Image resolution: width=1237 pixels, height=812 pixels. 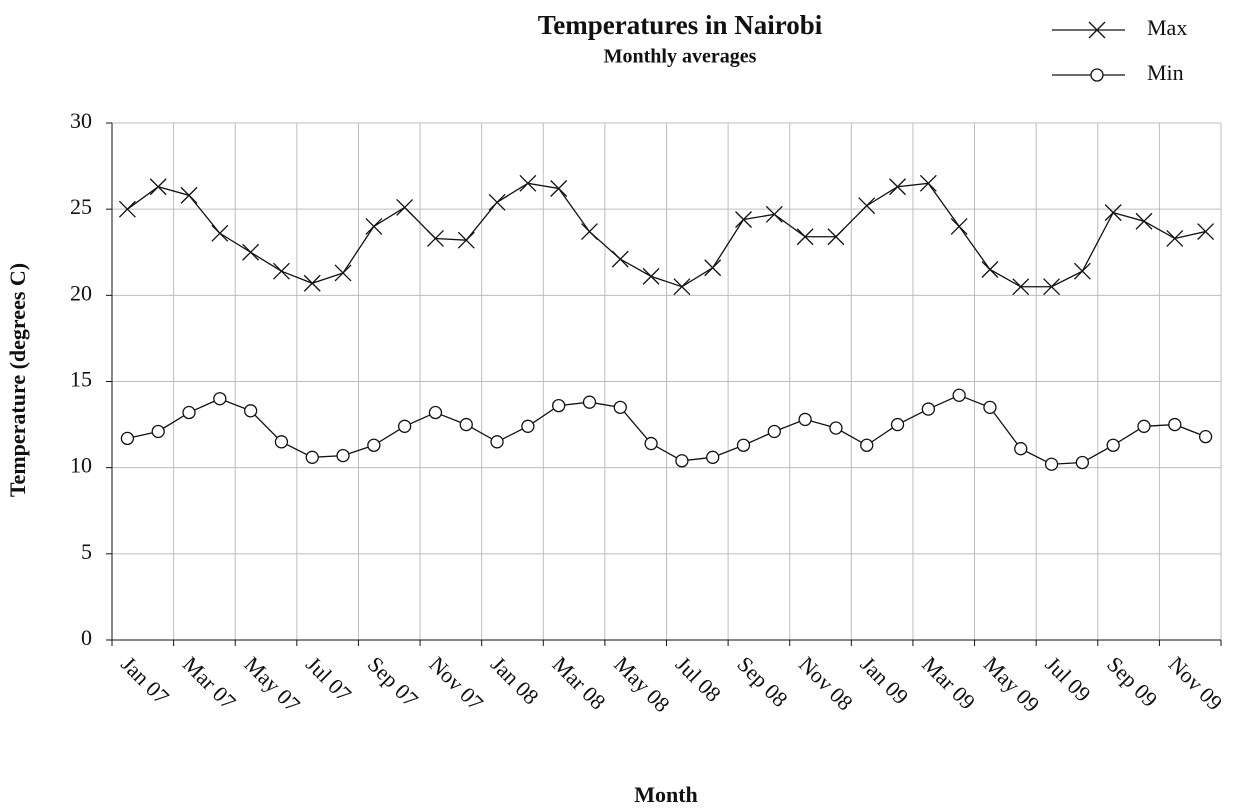 I want to click on legend-label: Min, so click(x=1165, y=72).